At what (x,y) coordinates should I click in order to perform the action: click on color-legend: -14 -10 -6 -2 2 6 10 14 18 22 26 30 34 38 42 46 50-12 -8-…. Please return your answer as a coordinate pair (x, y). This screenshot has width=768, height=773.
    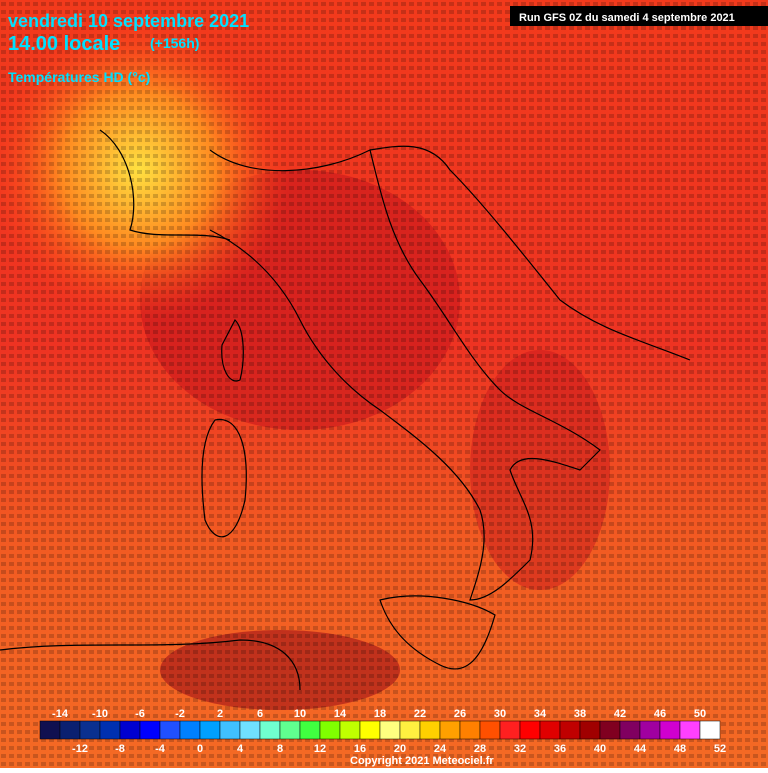
    Looking at the image, I should click on (382, 731).